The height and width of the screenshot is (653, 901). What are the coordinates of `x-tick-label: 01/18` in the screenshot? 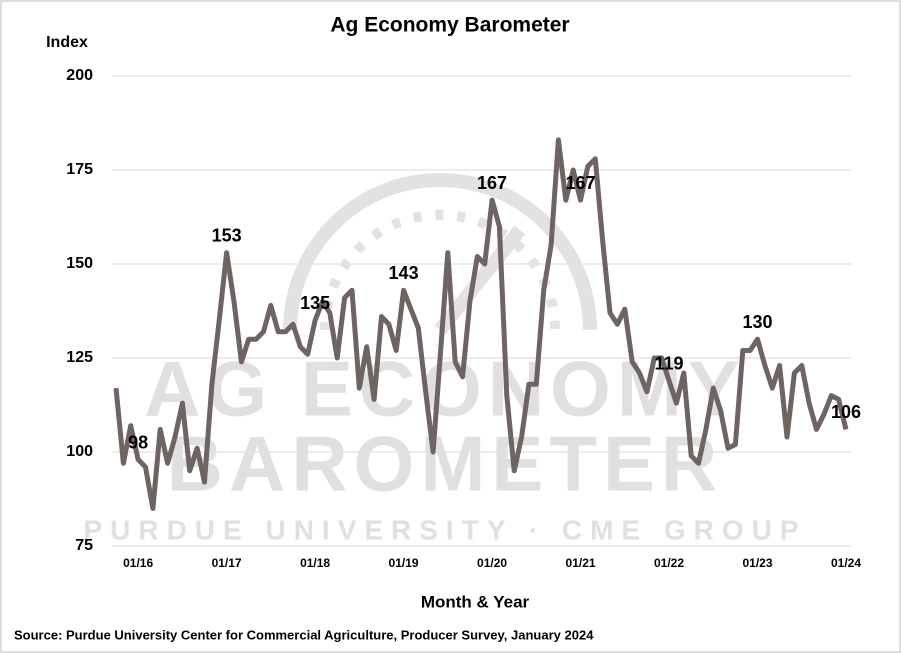 It's located at (315, 563).